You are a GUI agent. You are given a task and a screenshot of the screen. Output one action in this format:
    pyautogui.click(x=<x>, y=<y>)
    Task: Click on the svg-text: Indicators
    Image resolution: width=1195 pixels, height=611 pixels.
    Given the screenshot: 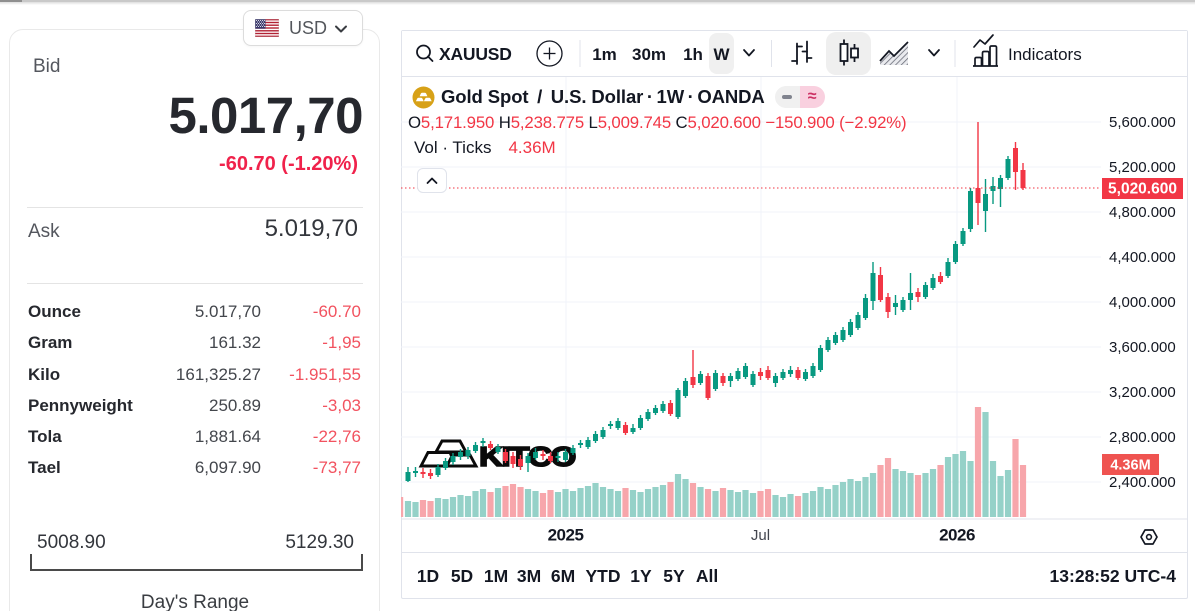 What is the action you would take?
    pyautogui.click(x=1045, y=54)
    